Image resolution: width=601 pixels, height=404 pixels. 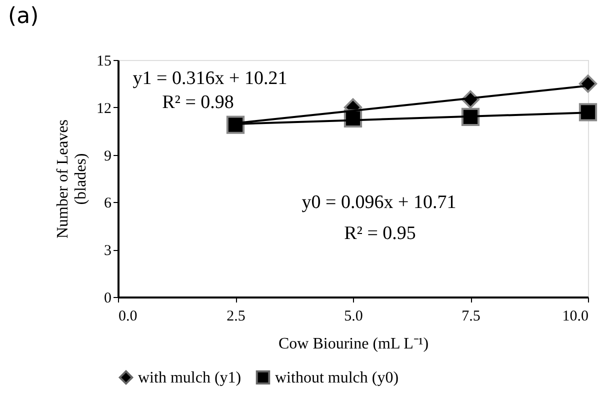 What do you see at coordinates (104, 62) in the screenshot?
I see `y-tick-label: 15` at bounding box center [104, 62].